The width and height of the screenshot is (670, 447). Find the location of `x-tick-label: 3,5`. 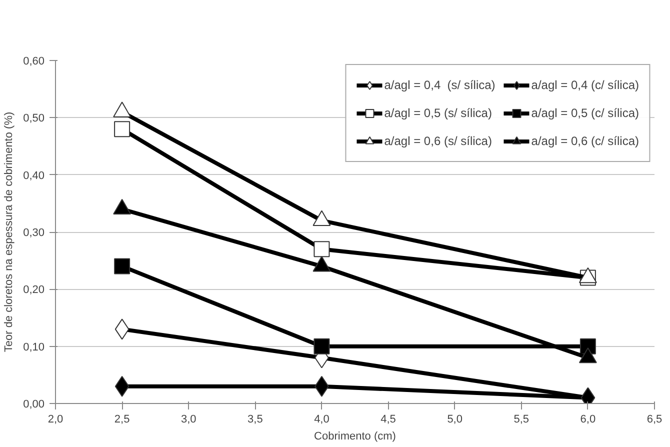

x-tick-label: 3,5 is located at coordinates (255, 420).